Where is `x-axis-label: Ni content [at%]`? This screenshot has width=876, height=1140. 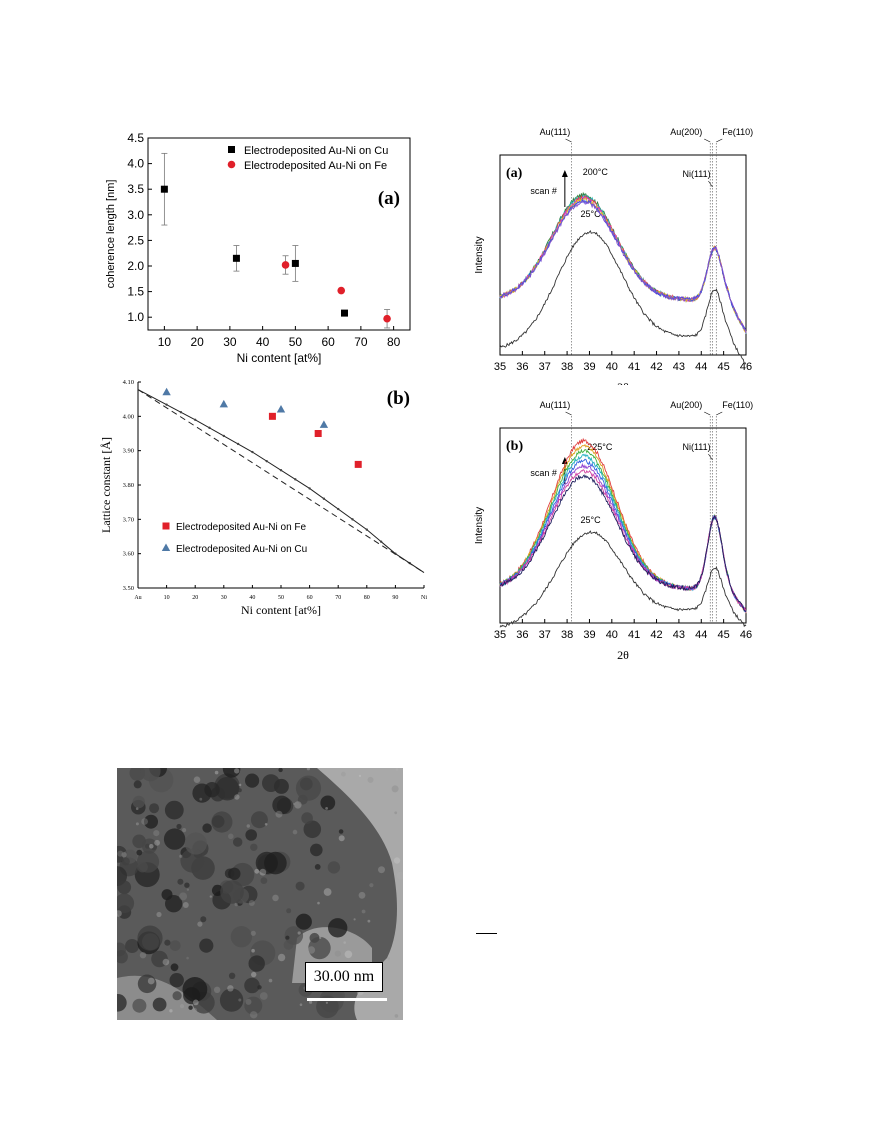
x-axis-label: Ni content [at%] is located at coordinates (279, 358).